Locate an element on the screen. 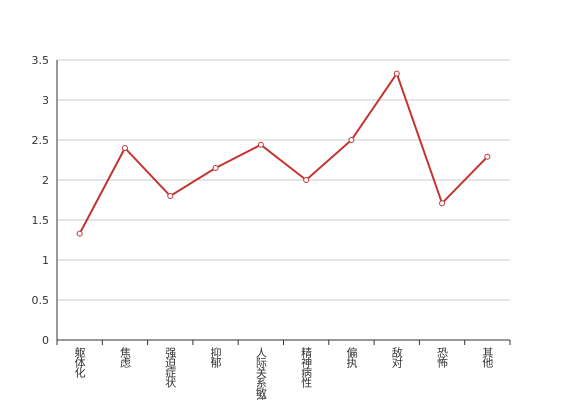  y-tick-label: 2.5 is located at coordinates (41, 140).